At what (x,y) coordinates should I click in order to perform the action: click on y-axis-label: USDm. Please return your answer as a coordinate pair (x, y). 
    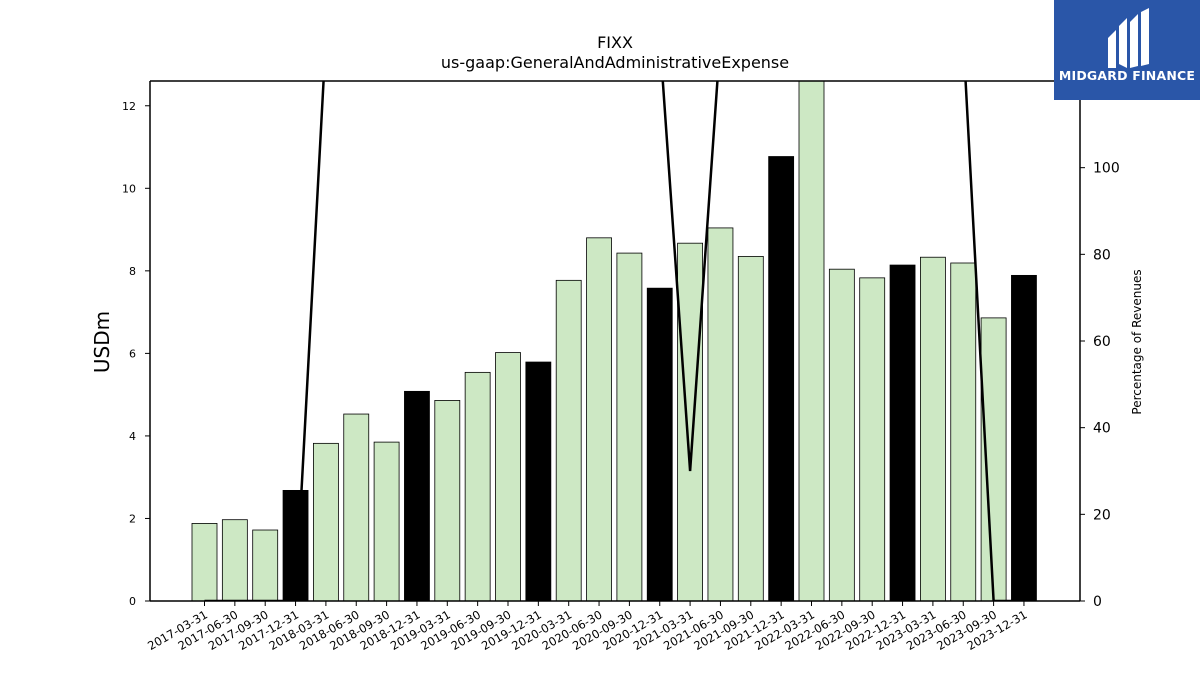
    Looking at the image, I should click on (102, 342).